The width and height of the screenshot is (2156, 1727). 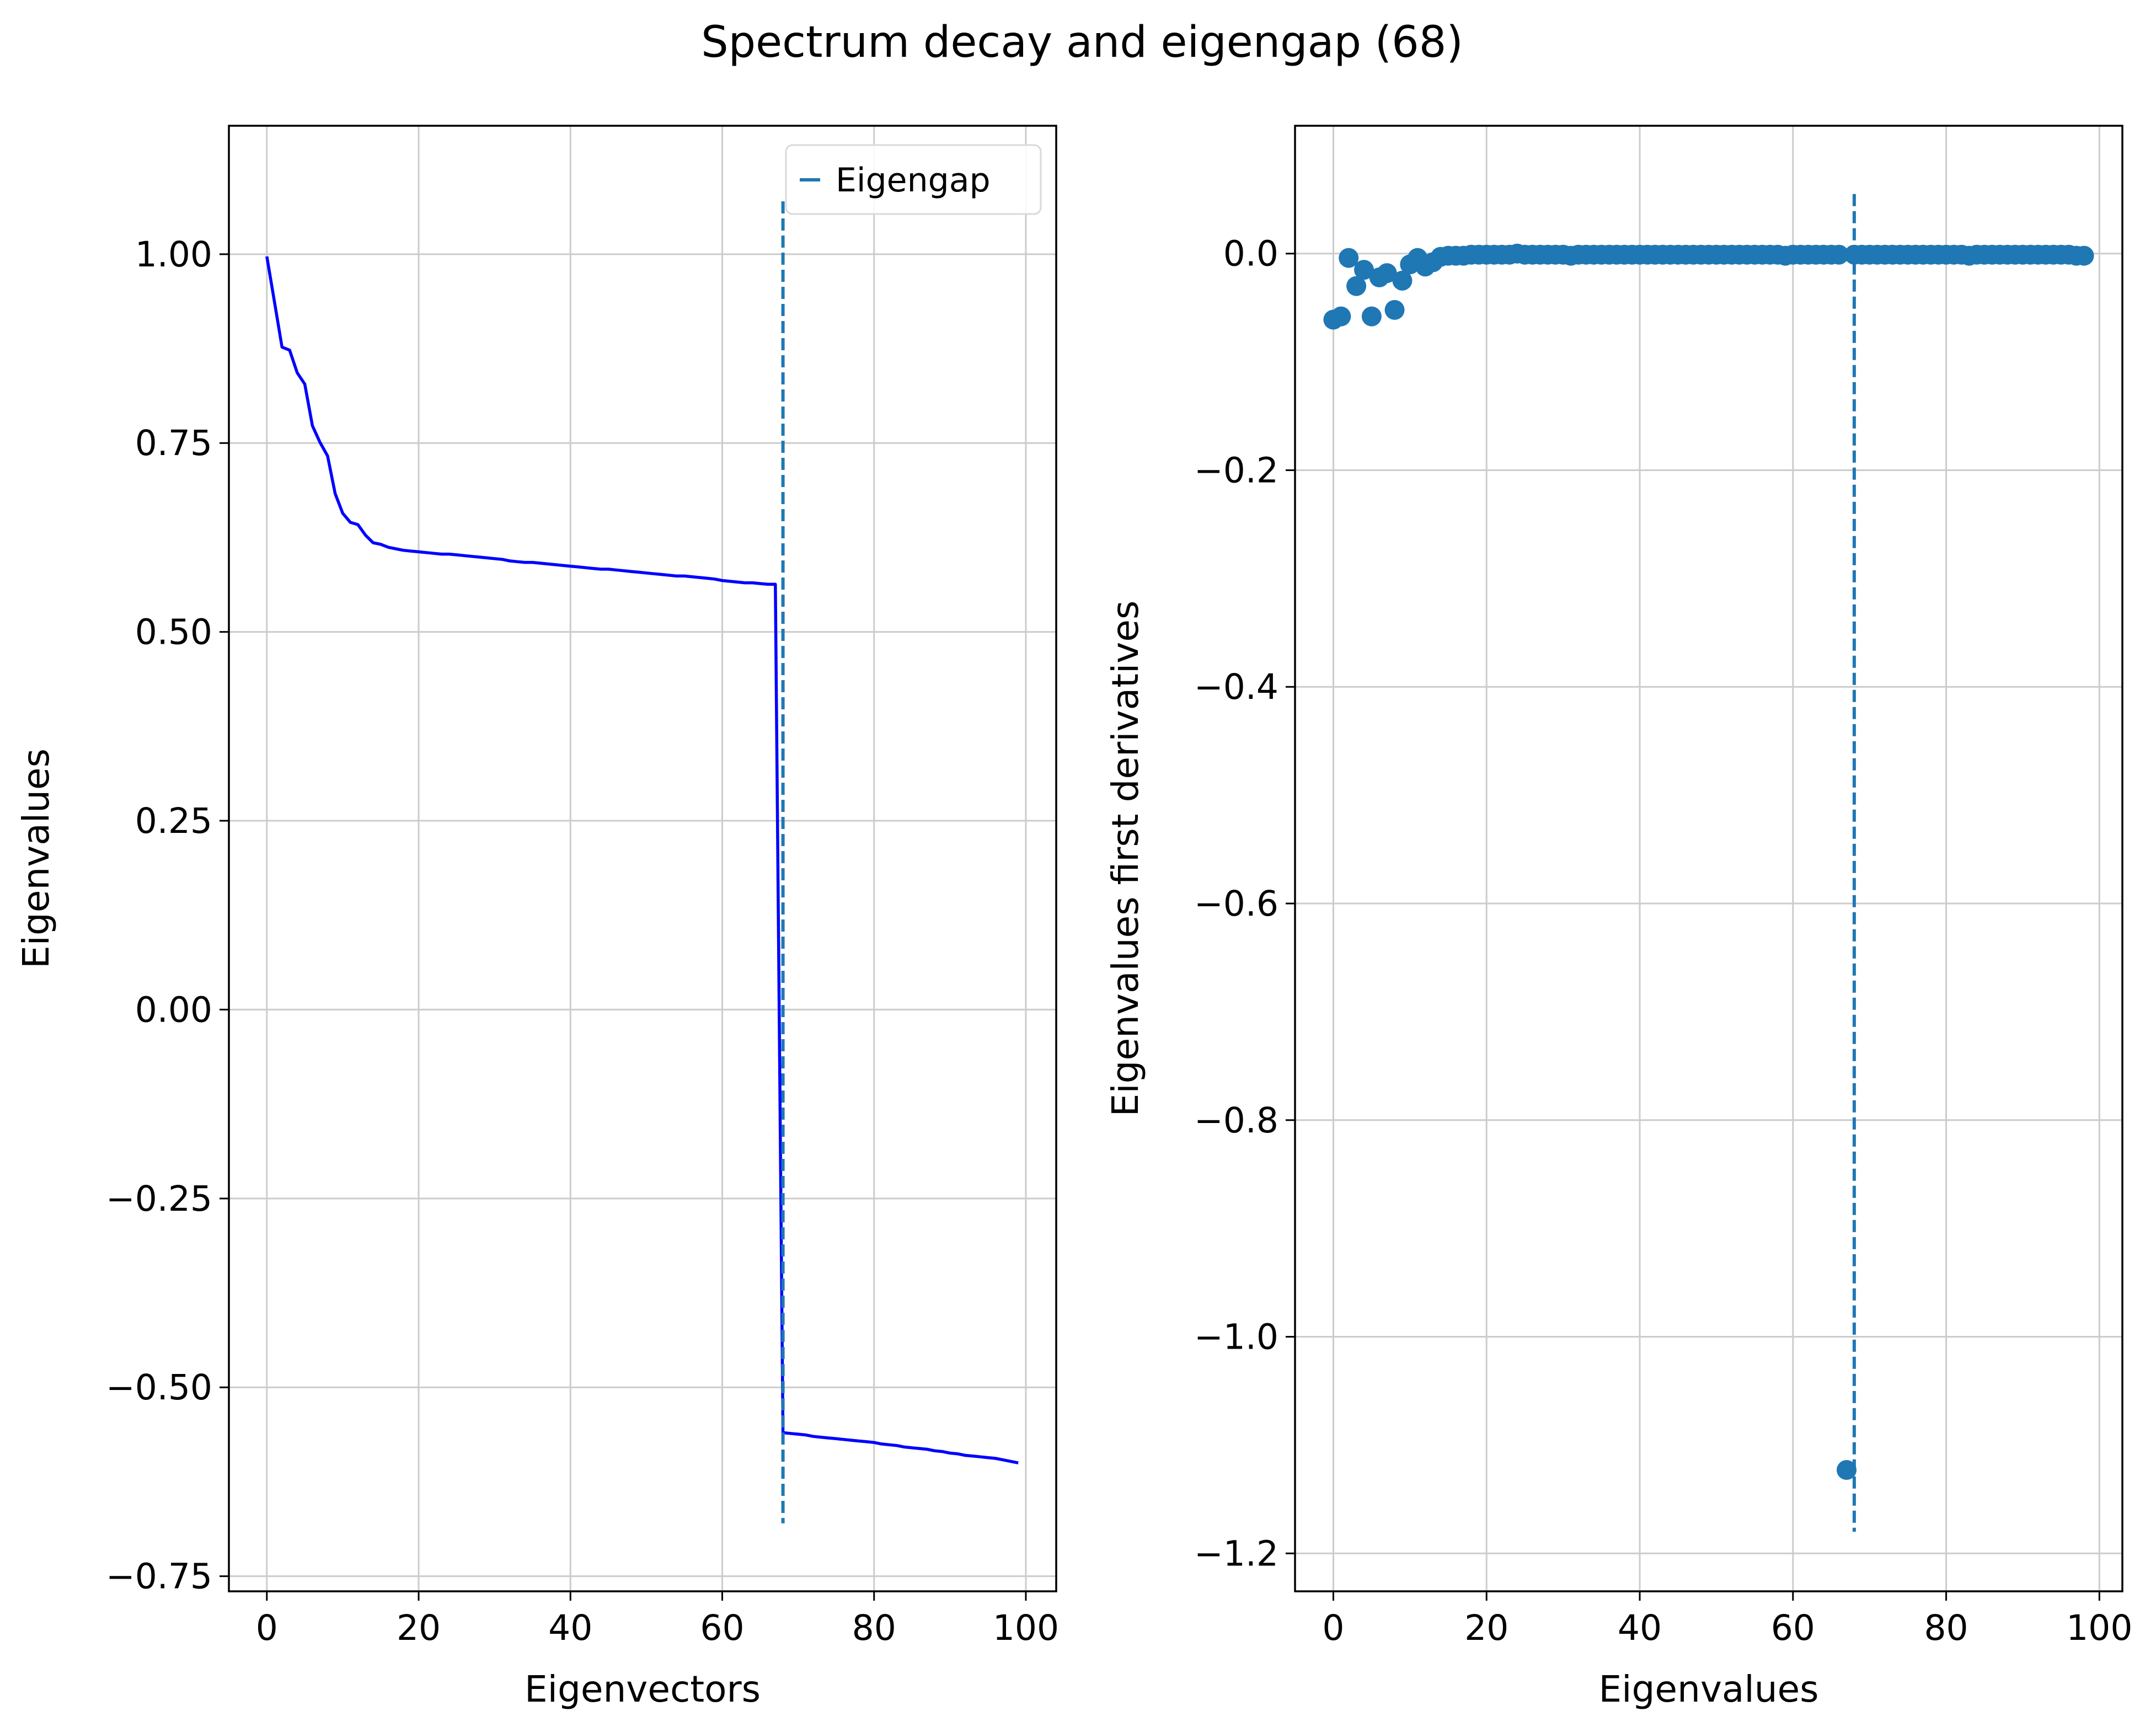 What do you see at coordinates (1333, 1628) in the screenshot?
I see `right-x-tick-label-0: 0` at bounding box center [1333, 1628].